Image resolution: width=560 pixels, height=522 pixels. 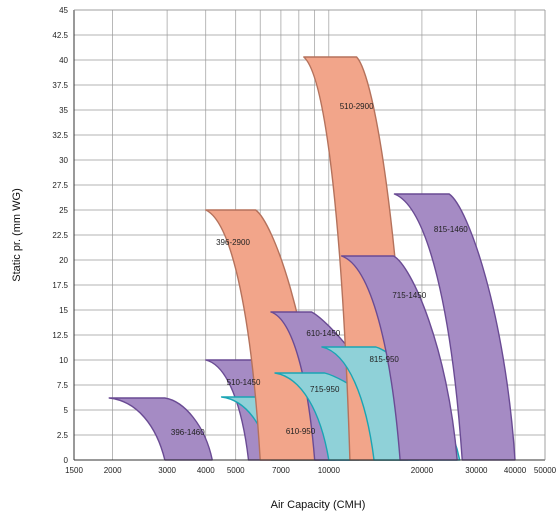 I want to click on y-tick-label: 22.5, so click(x=60, y=235).